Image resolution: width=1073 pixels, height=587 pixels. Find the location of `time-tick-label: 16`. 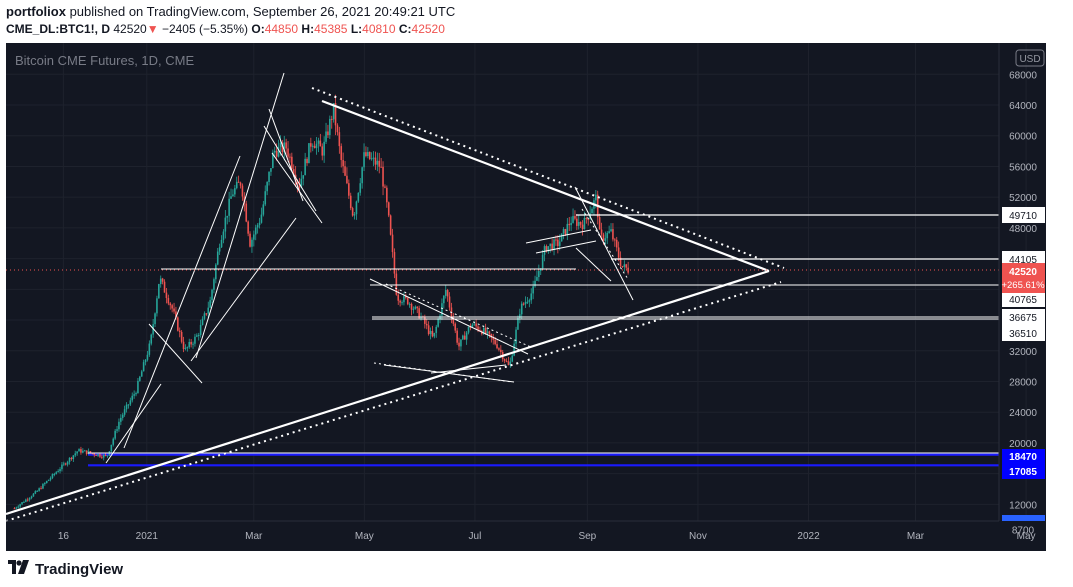

time-tick-label: 16 is located at coordinates (64, 536).